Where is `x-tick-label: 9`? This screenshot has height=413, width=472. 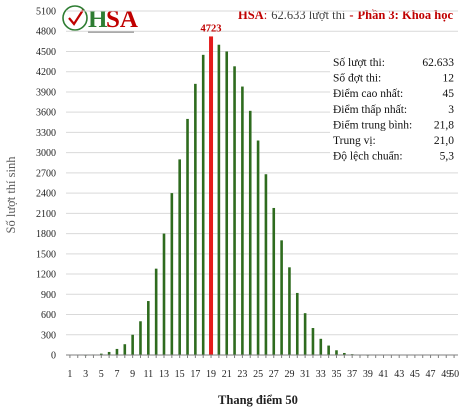
x-tick-label: 9 is located at coordinates (132, 374).